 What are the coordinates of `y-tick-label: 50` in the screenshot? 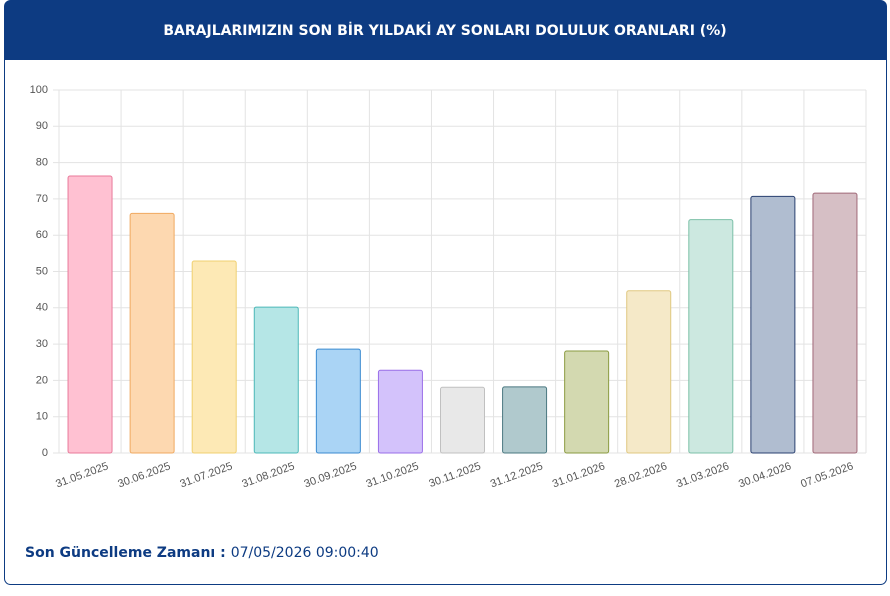 It's located at (42, 271).